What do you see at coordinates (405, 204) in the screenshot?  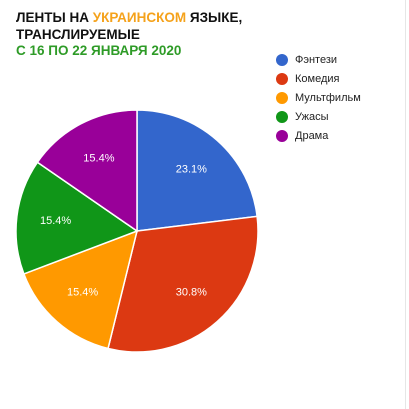 I see `frame-border` at bounding box center [405, 204].